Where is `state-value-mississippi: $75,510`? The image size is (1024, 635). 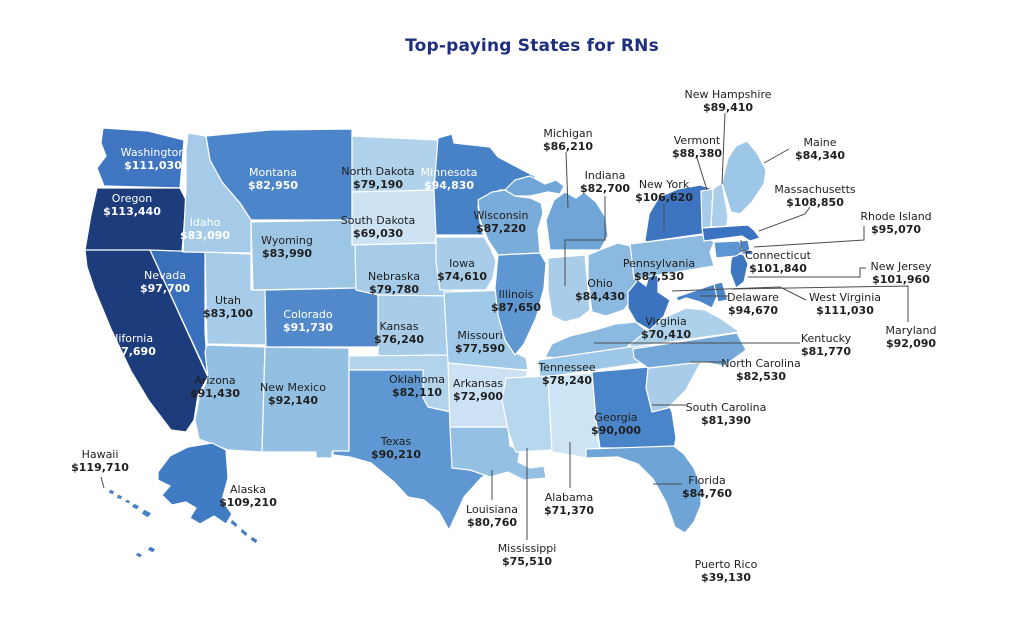 state-value-mississippi: $75,510 is located at coordinates (527, 561).